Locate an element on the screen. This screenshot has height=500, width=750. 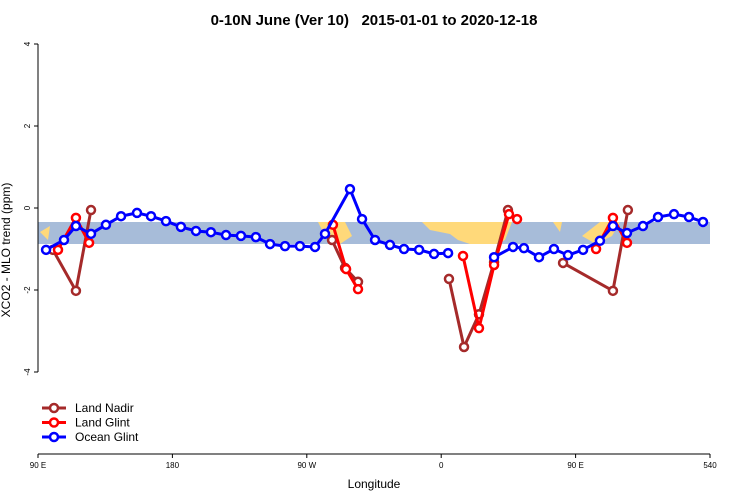
map-background is located at coordinates (374, 233).